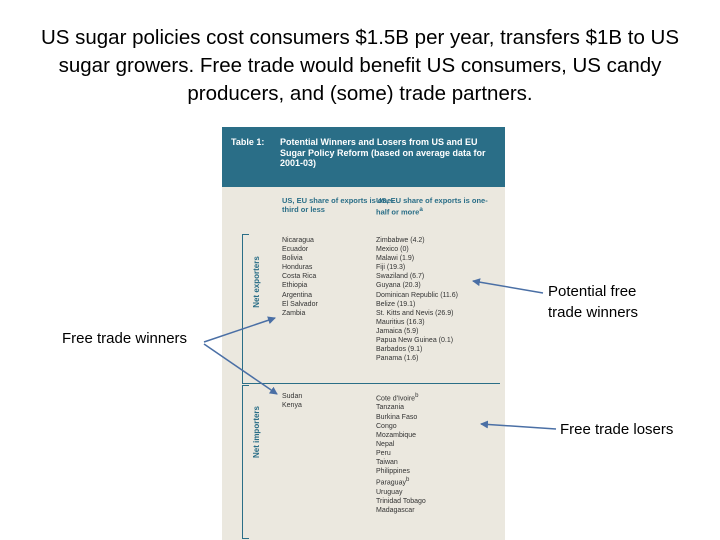 The height and width of the screenshot is (540, 720). I want to click on winners-annotation: Free trade winners, so click(125, 338).